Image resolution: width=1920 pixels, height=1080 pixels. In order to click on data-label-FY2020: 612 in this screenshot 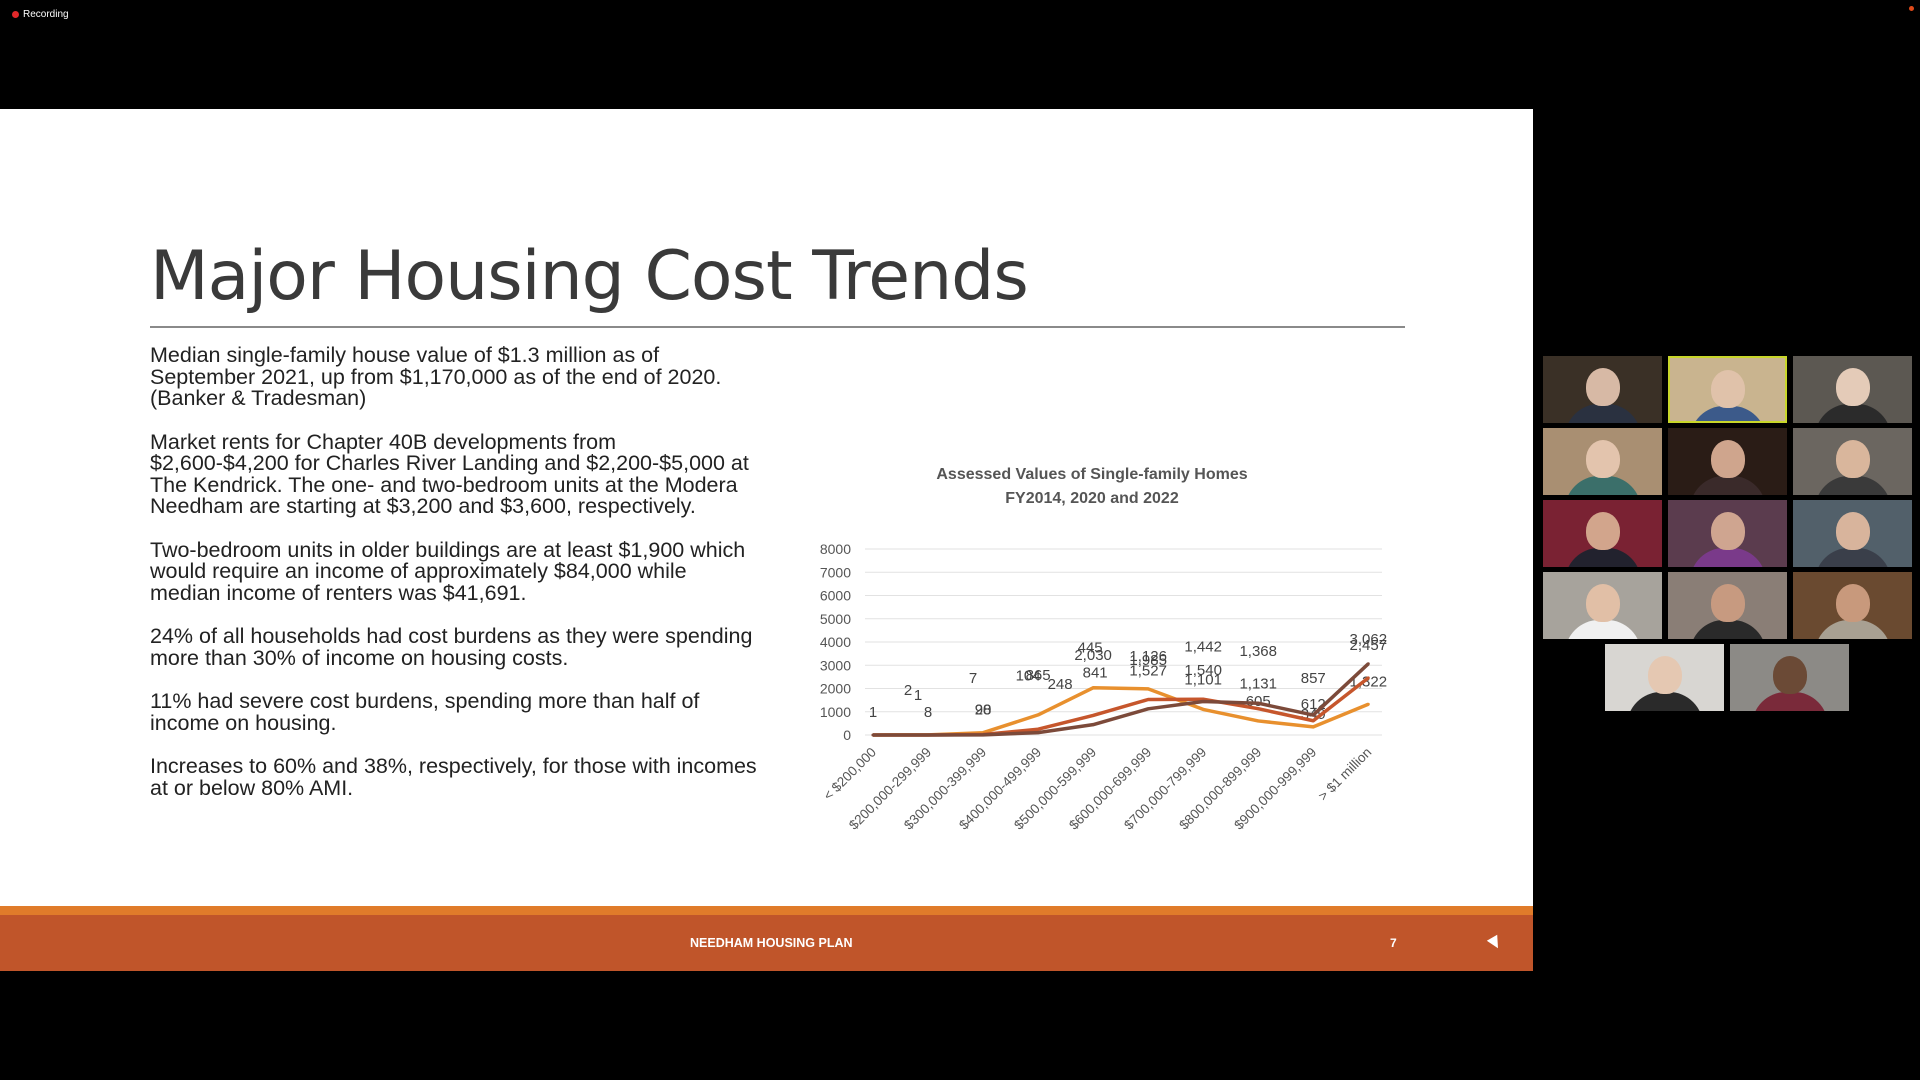, I will do `click(1313, 704)`.